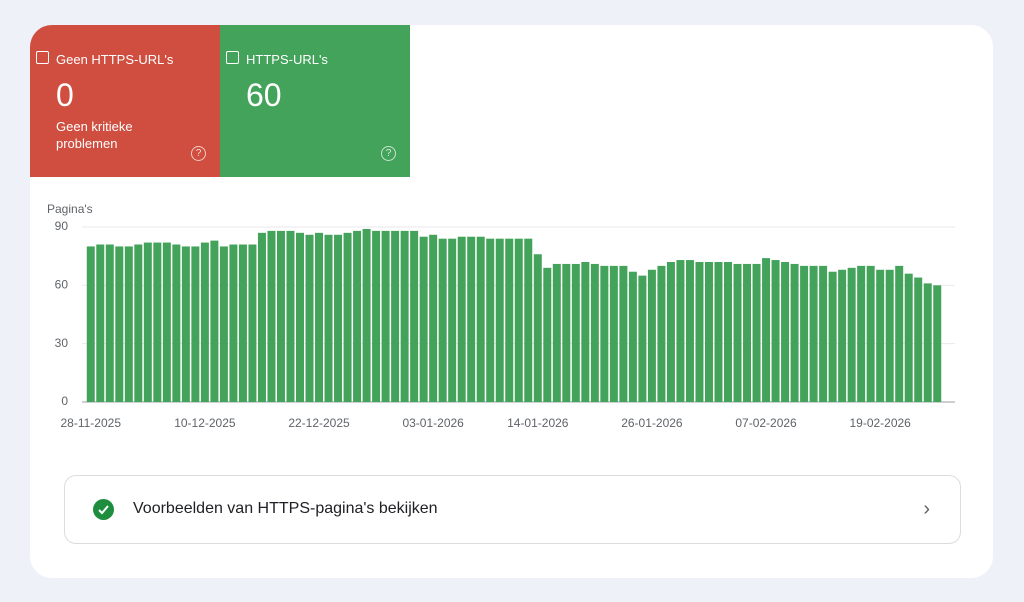 This screenshot has height=602, width=1024. What do you see at coordinates (315, 101) in the screenshot?
I see `tile-https: HTTPS-URL's 60 ?` at bounding box center [315, 101].